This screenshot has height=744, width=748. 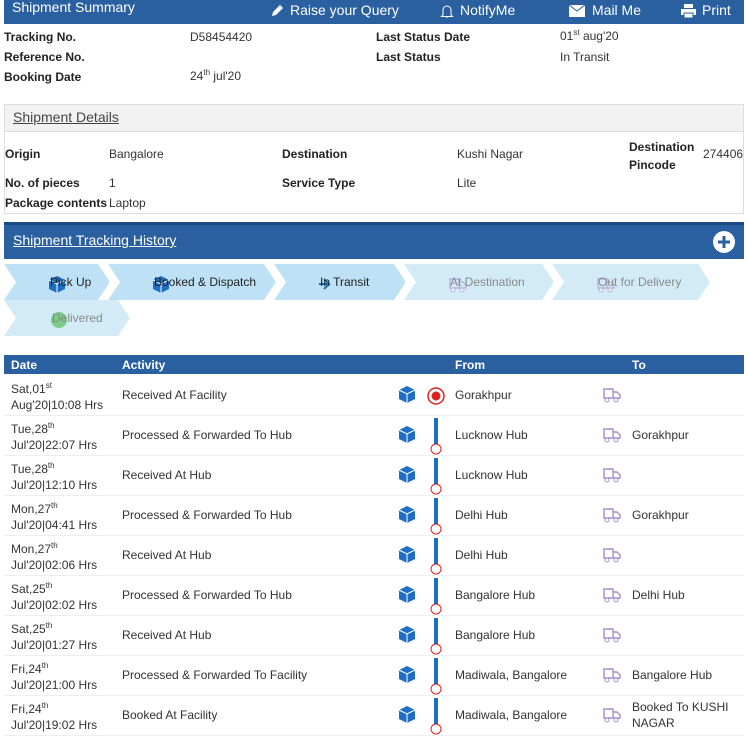 I want to click on time: Jul'20|12:10 Hrs, so click(x=54, y=485).